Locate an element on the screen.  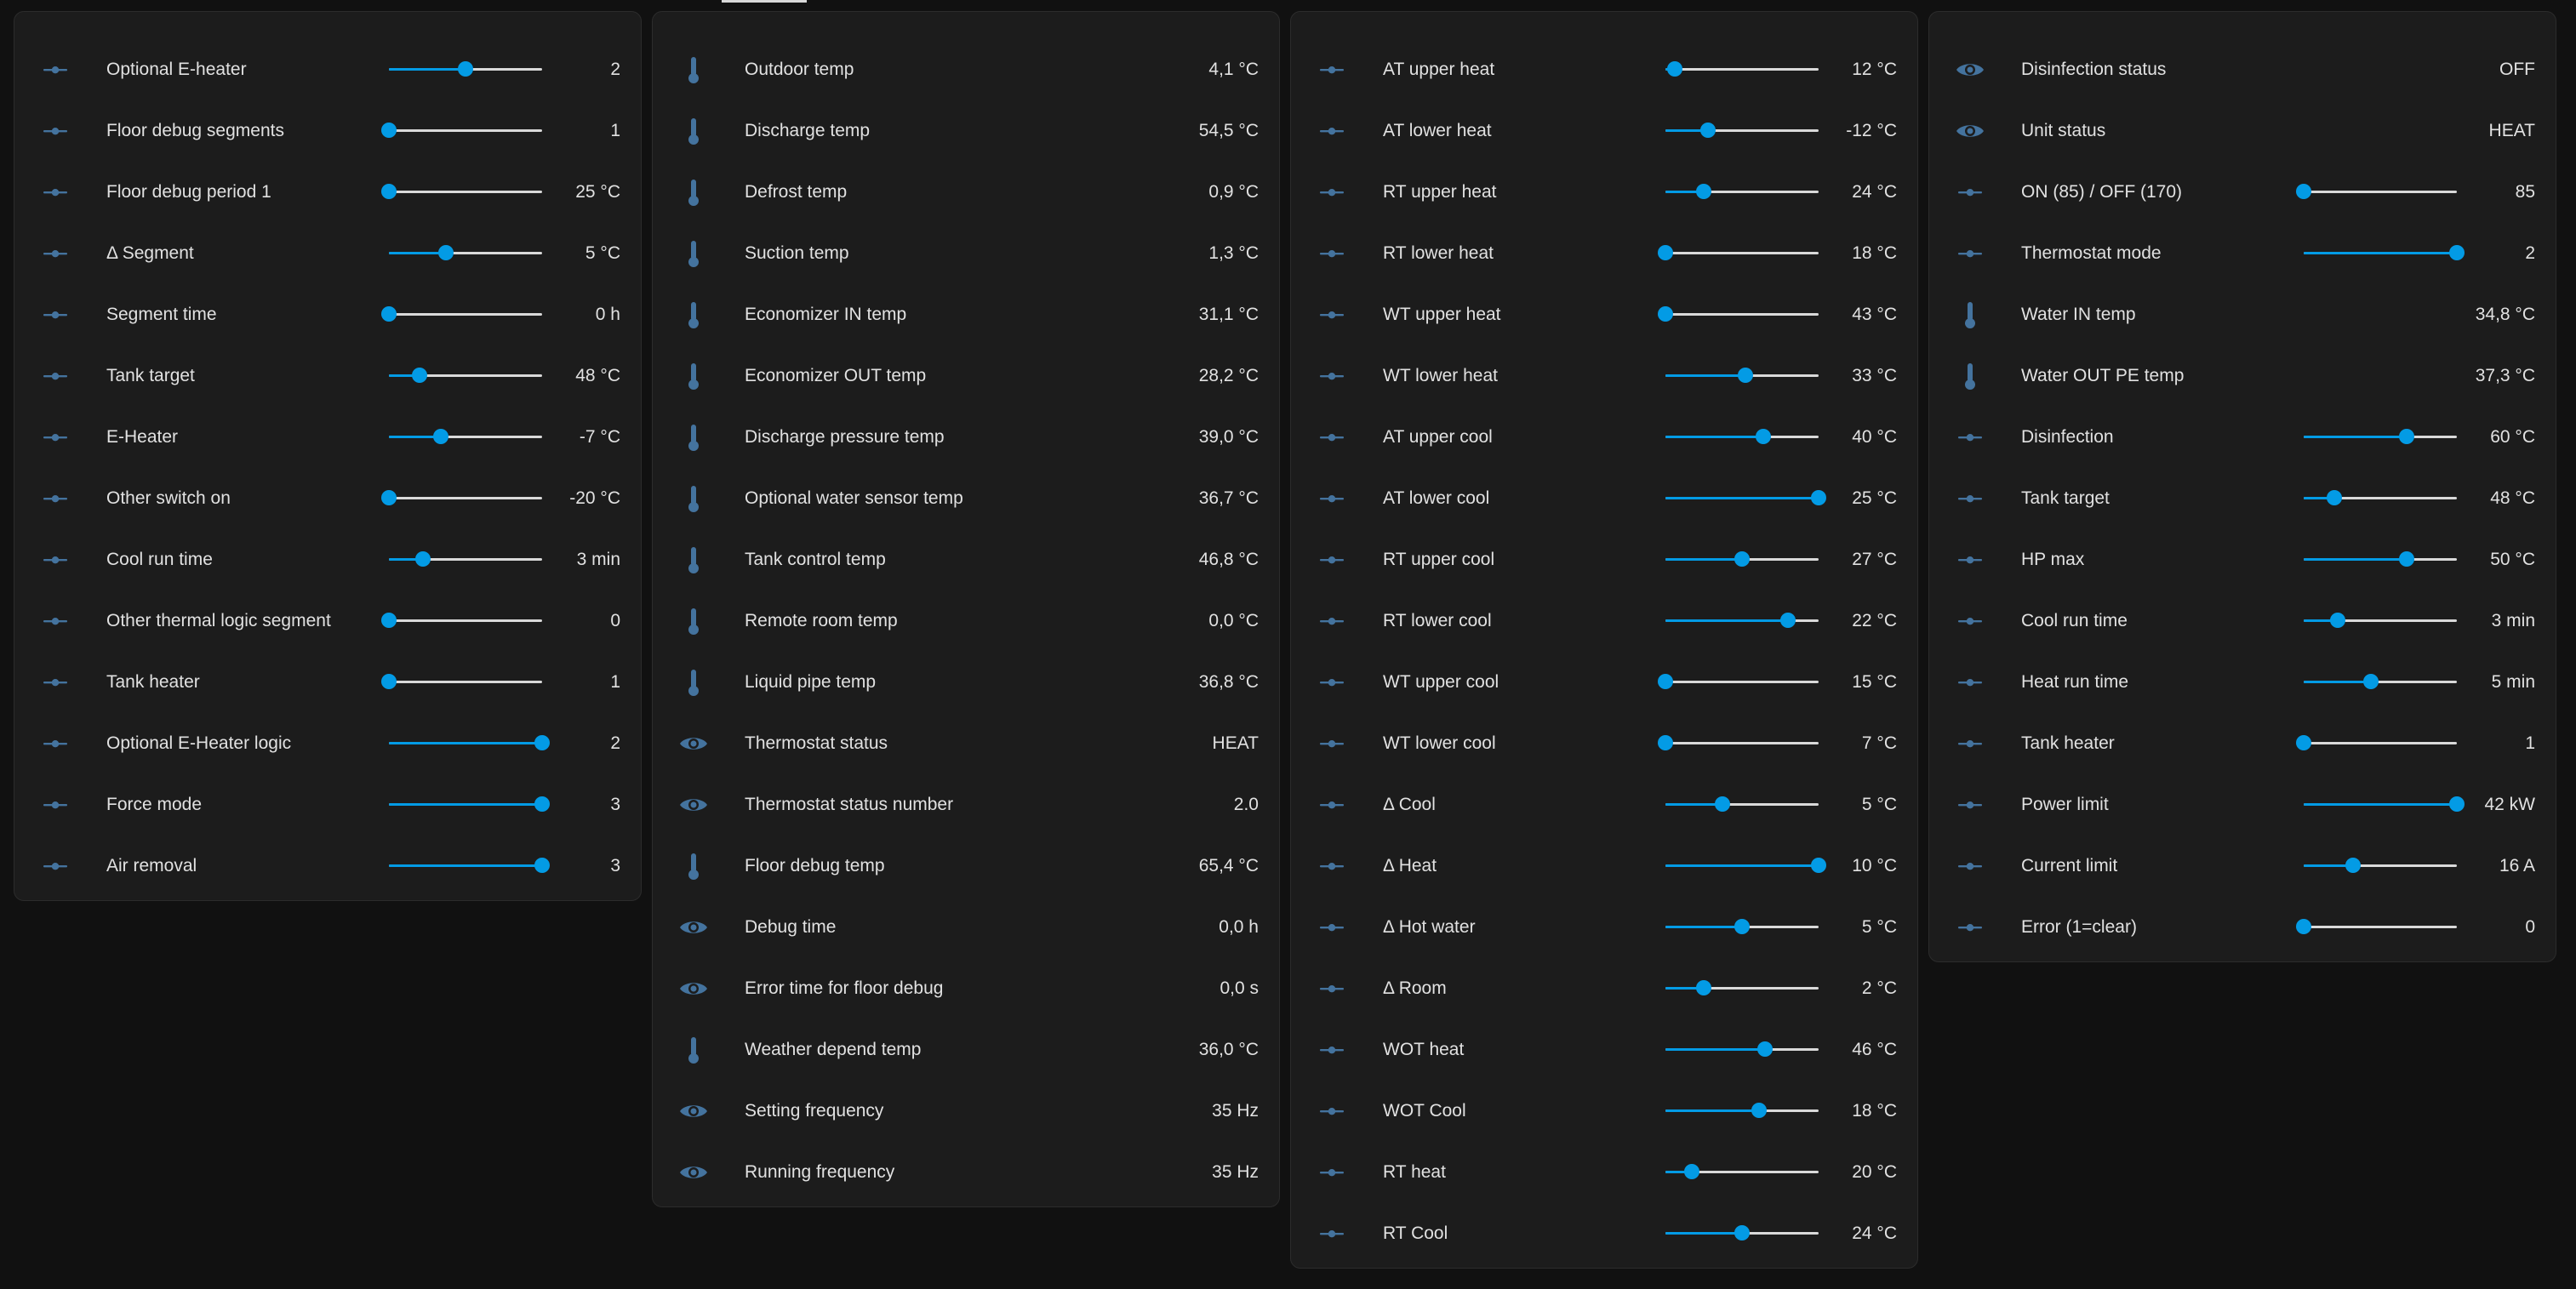
entity-row-current-limit: Current limit 16 A is located at coordinates (2242, 866).